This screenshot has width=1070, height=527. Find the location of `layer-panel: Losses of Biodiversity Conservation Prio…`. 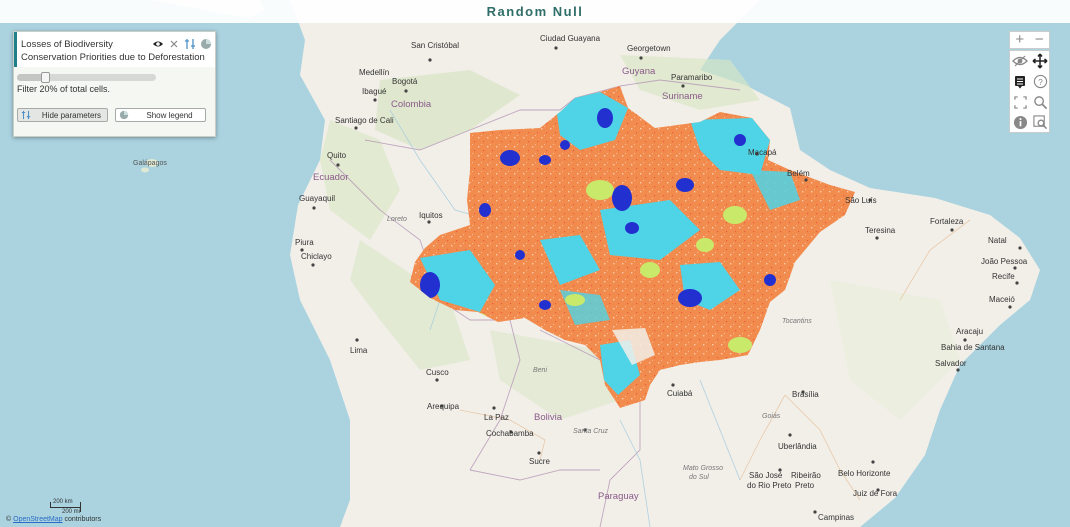

layer-panel: Losses of Biodiversity Conservation Prio… is located at coordinates (114, 84).